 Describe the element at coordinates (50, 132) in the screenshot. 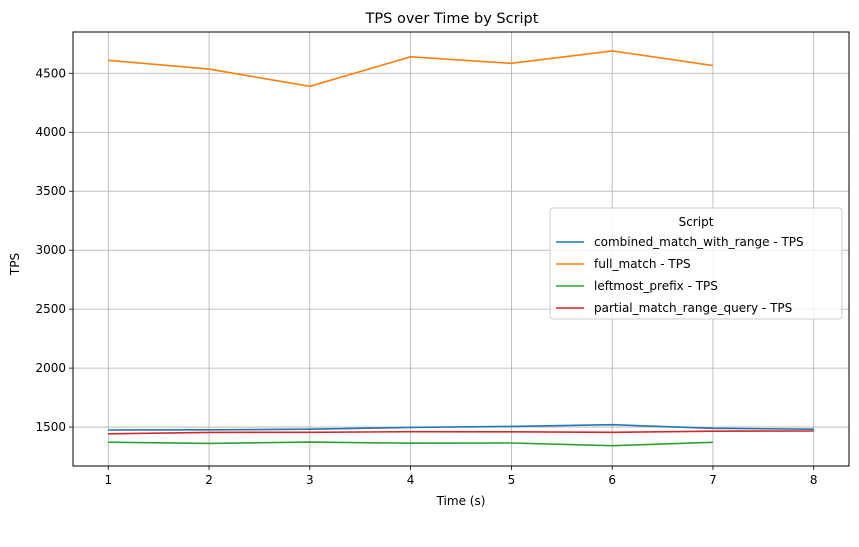

I see `y-tick-label: 4000` at that location.